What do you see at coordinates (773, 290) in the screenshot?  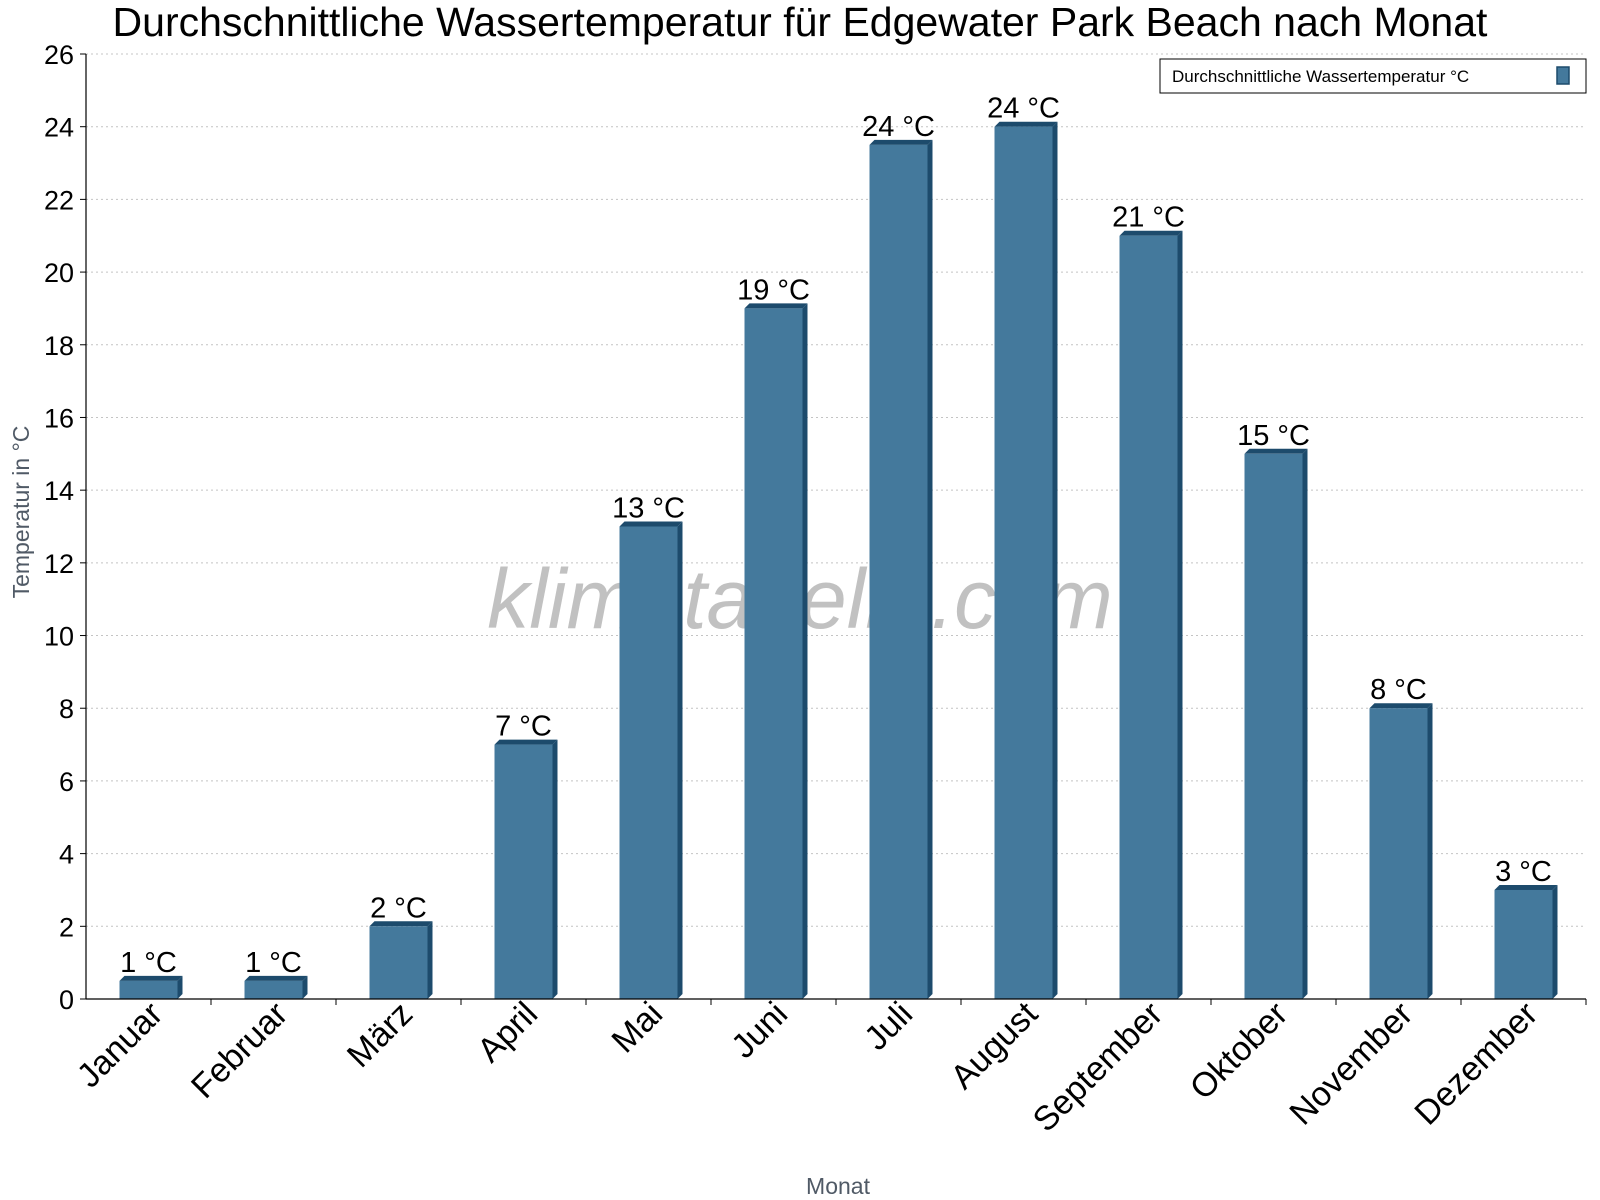 I see `bar-value-label: 19 °C` at bounding box center [773, 290].